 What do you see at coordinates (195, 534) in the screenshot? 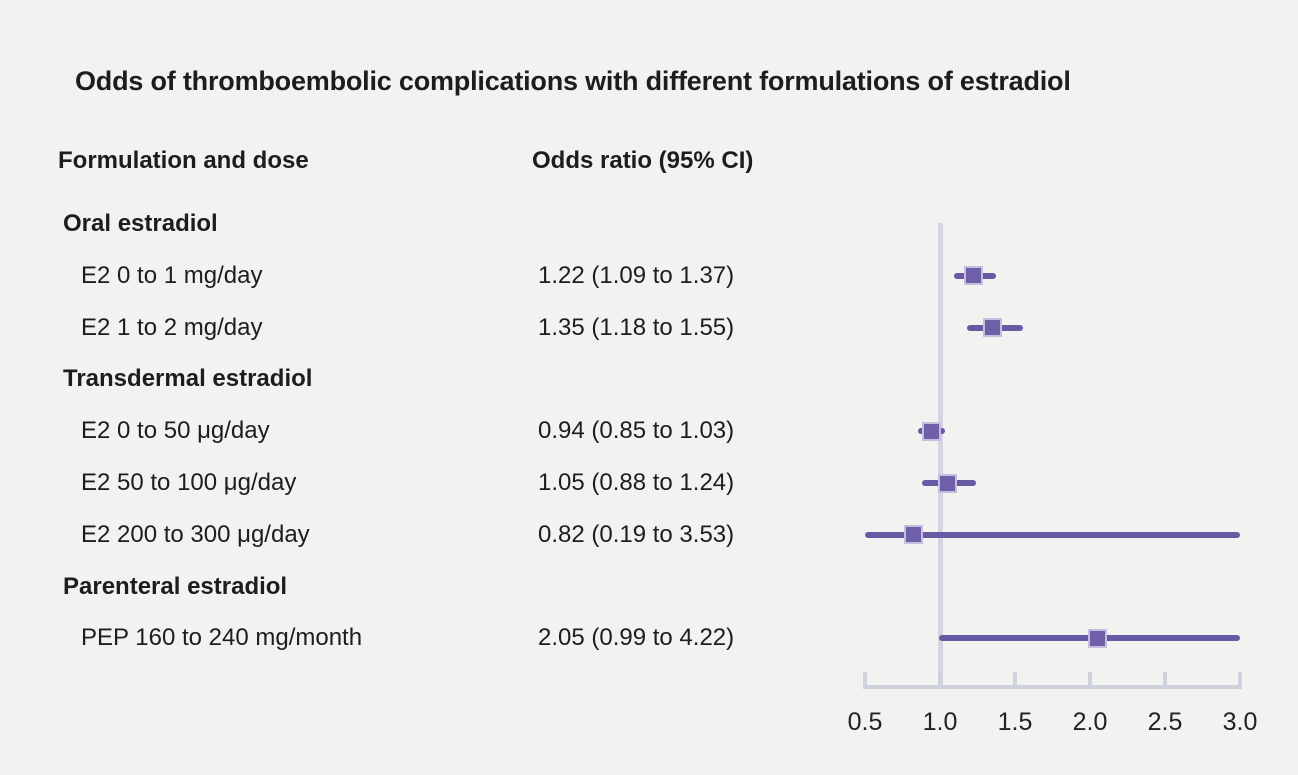
I see `item-label: E2 200 to 300 μg/day` at bounding box center [195, 534].